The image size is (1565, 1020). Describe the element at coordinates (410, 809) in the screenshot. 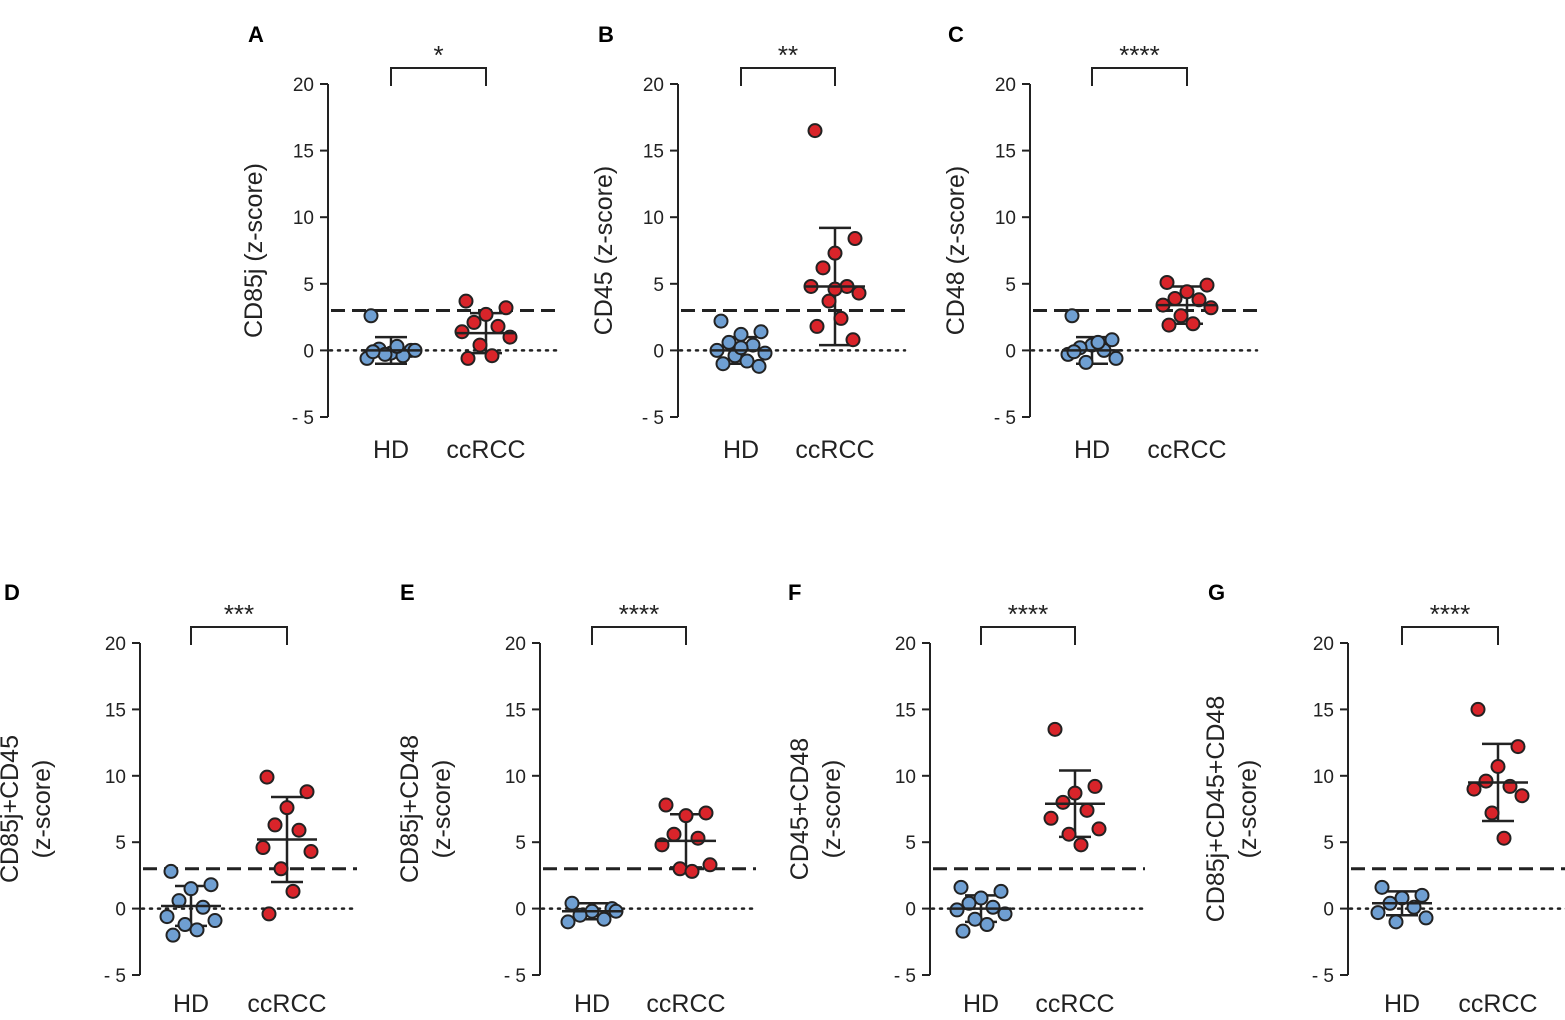

I see `y-axis-label: CD85j+CD48` at that location.